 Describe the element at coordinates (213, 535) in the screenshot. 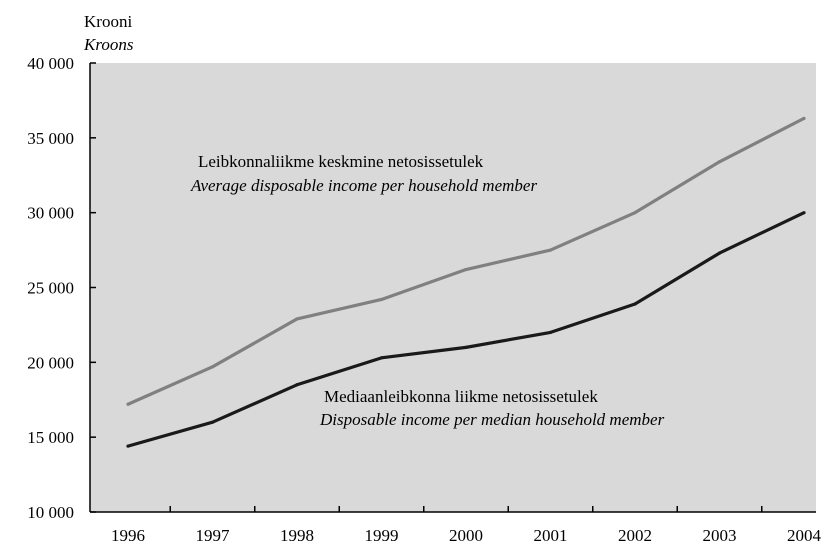

I see `x-tick-label: 1997` at that location.